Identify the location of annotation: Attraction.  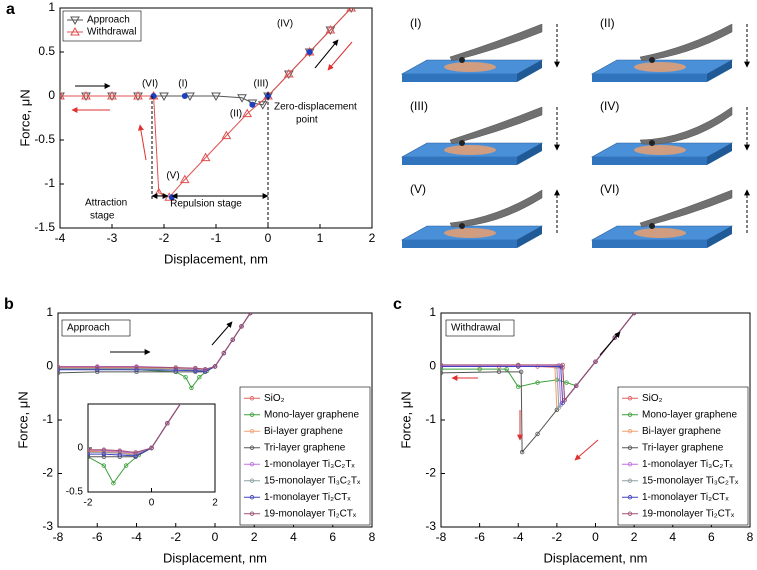
(106, 203).